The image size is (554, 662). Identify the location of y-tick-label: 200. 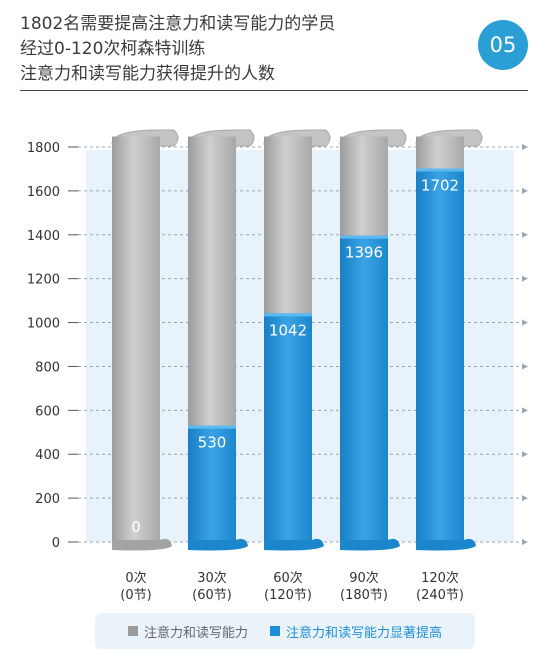
(47, 499).